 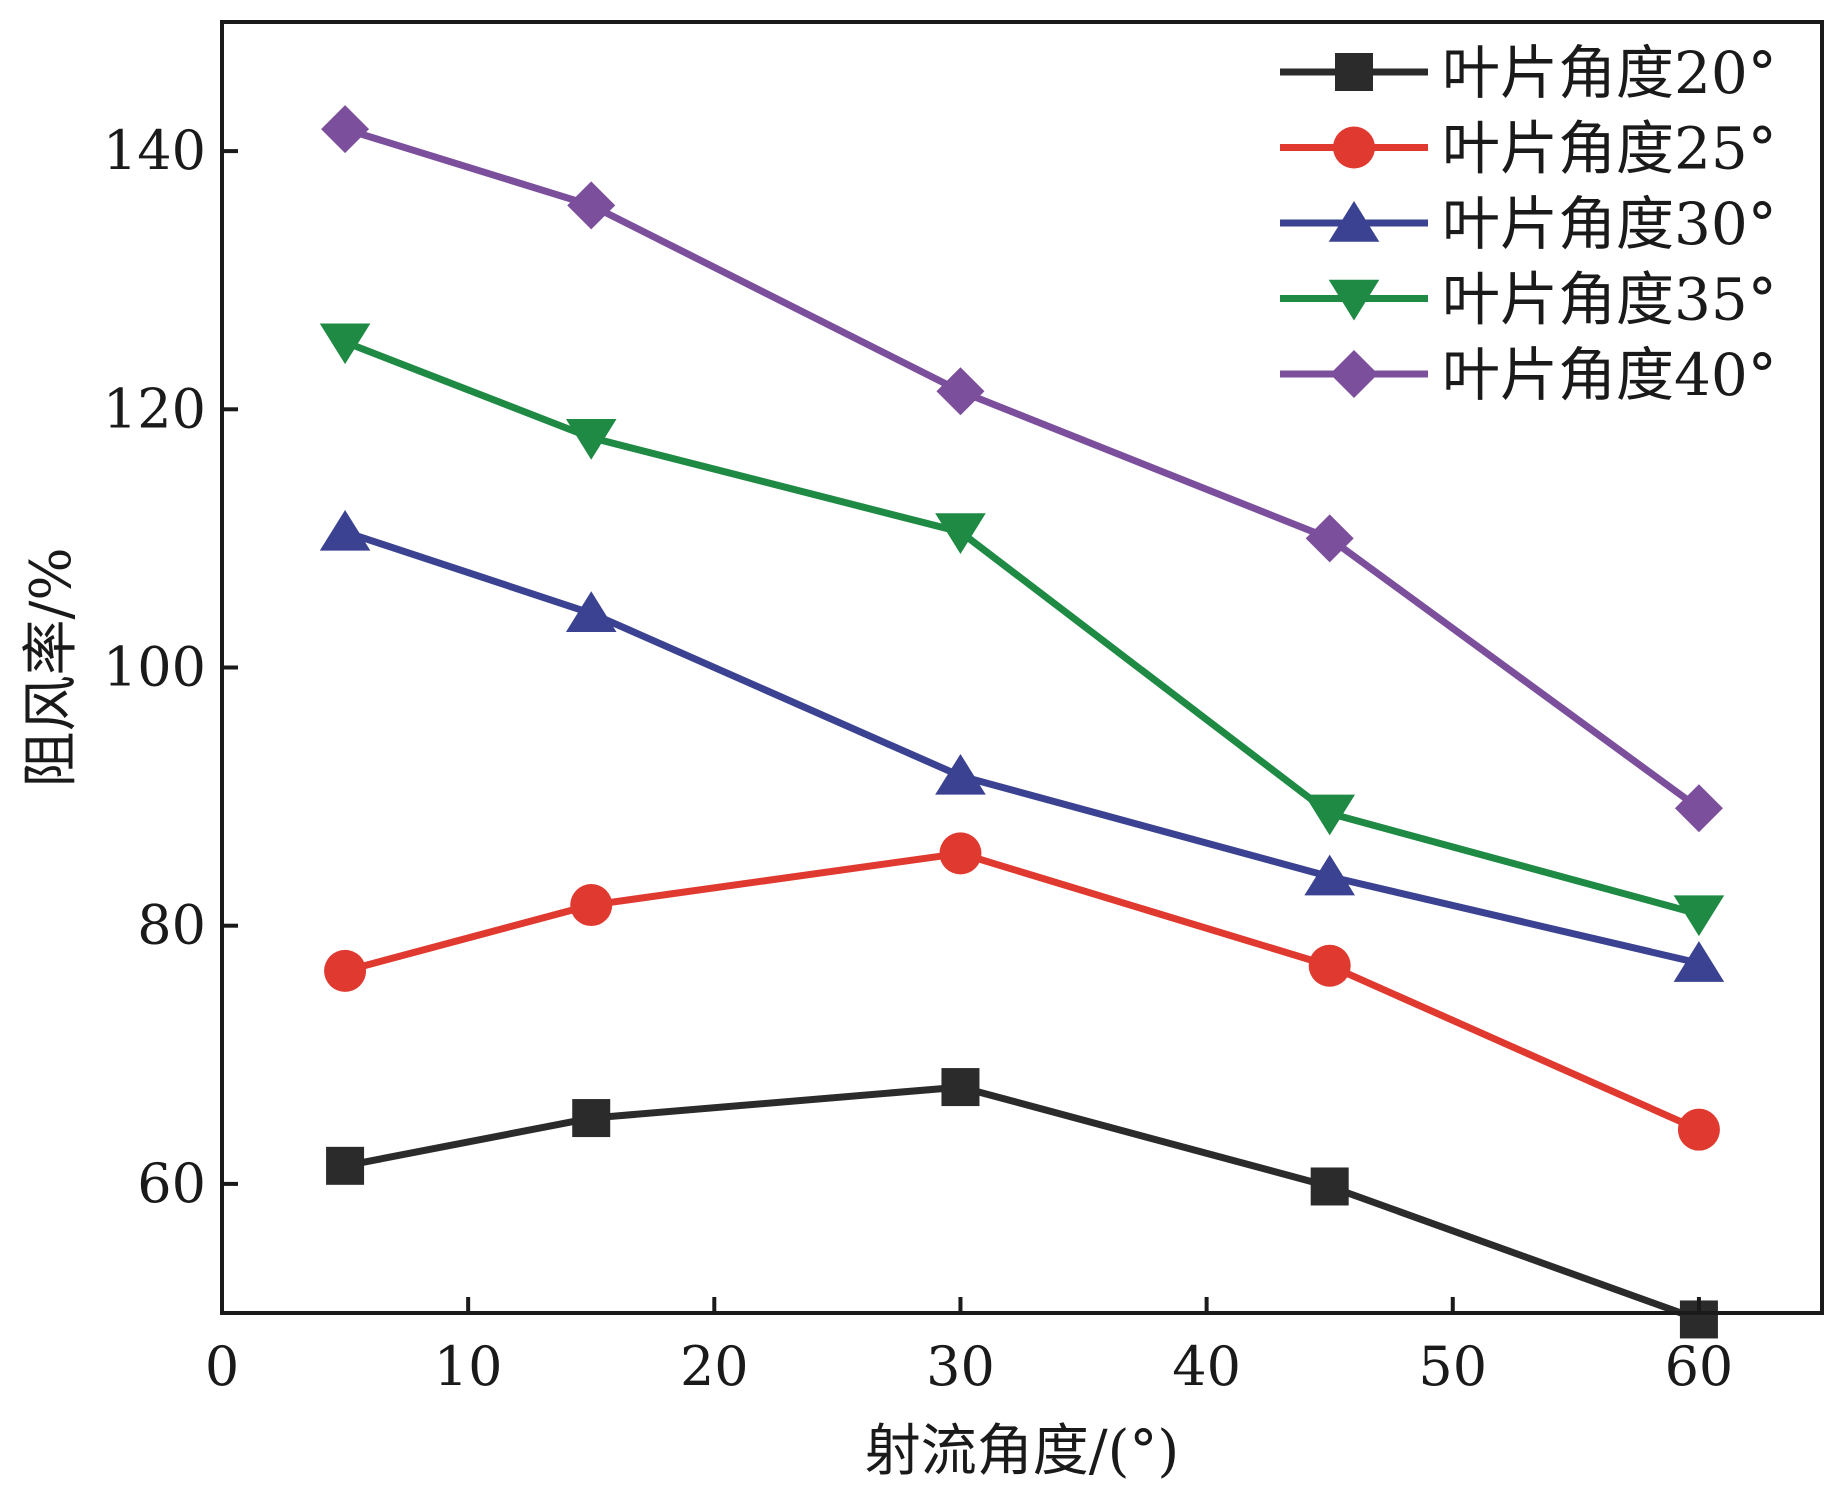 What do you see at coordinates (51, 667) in the screenshot?
I see `y-axis-title: 阻风率/%` at bounding box center [51, 667].